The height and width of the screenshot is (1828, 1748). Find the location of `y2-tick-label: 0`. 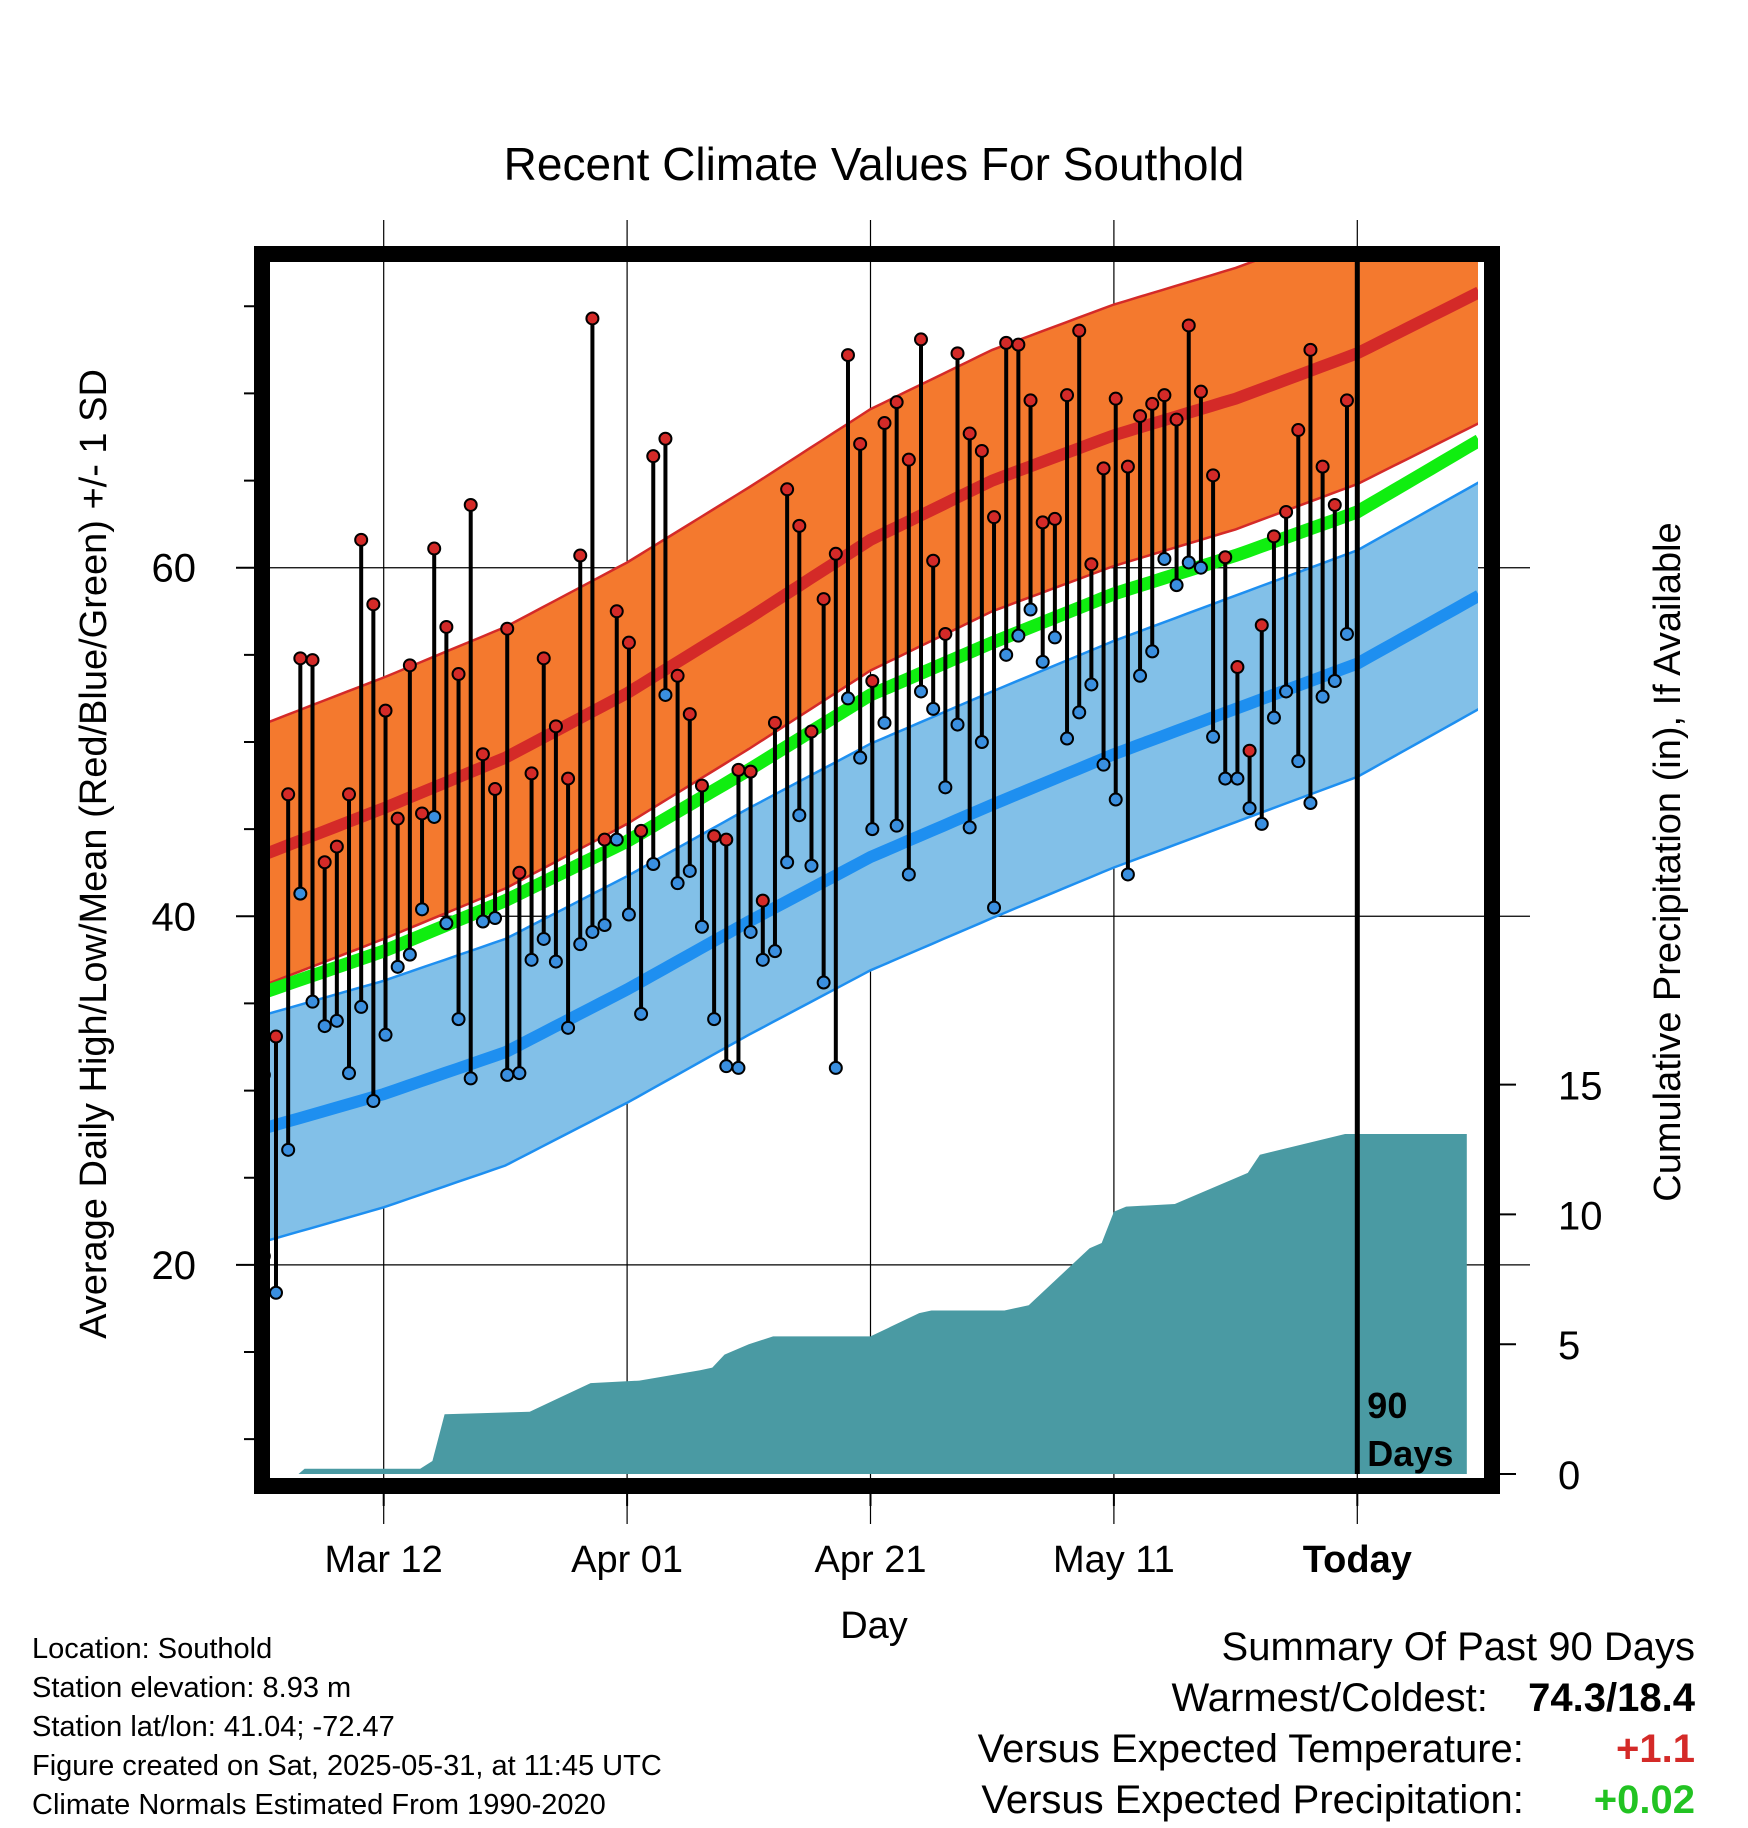

y2-tick-label: 0 is located at coordinates (1569, 1476).